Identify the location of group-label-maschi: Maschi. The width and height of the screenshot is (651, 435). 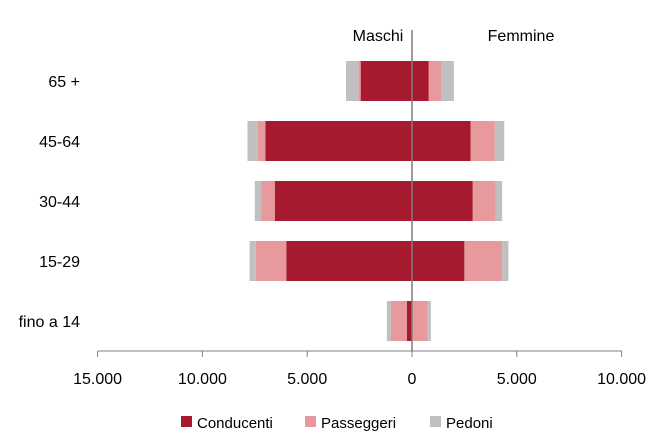
(378, 36).